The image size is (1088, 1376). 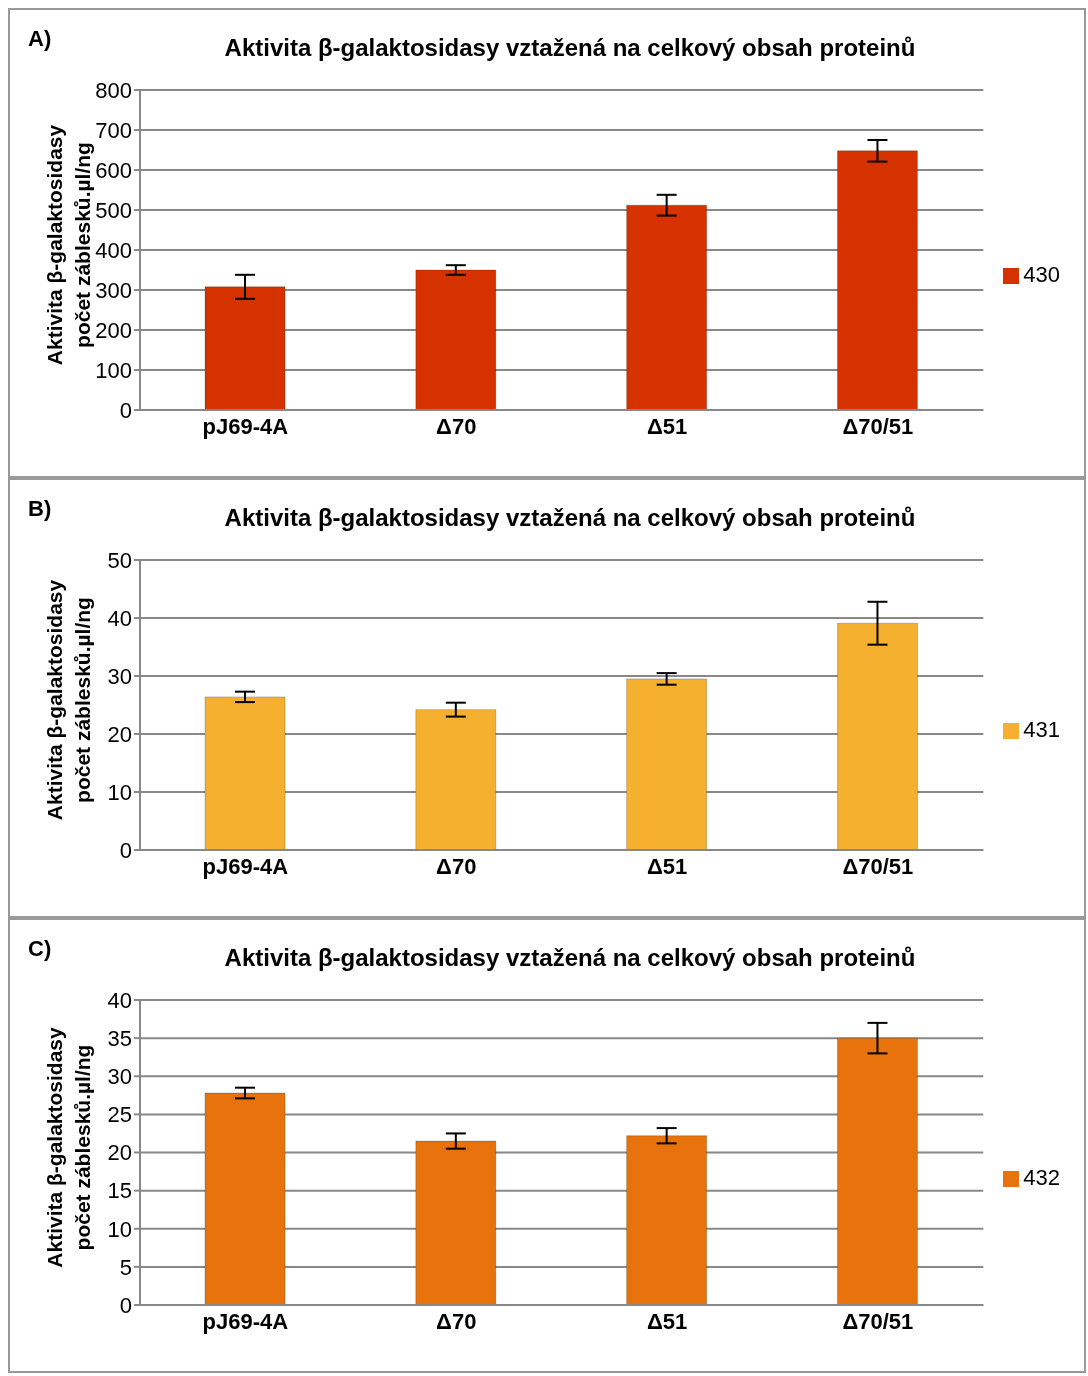 I want to click on y-tick-label: 15, so click(x=119, y=1191).